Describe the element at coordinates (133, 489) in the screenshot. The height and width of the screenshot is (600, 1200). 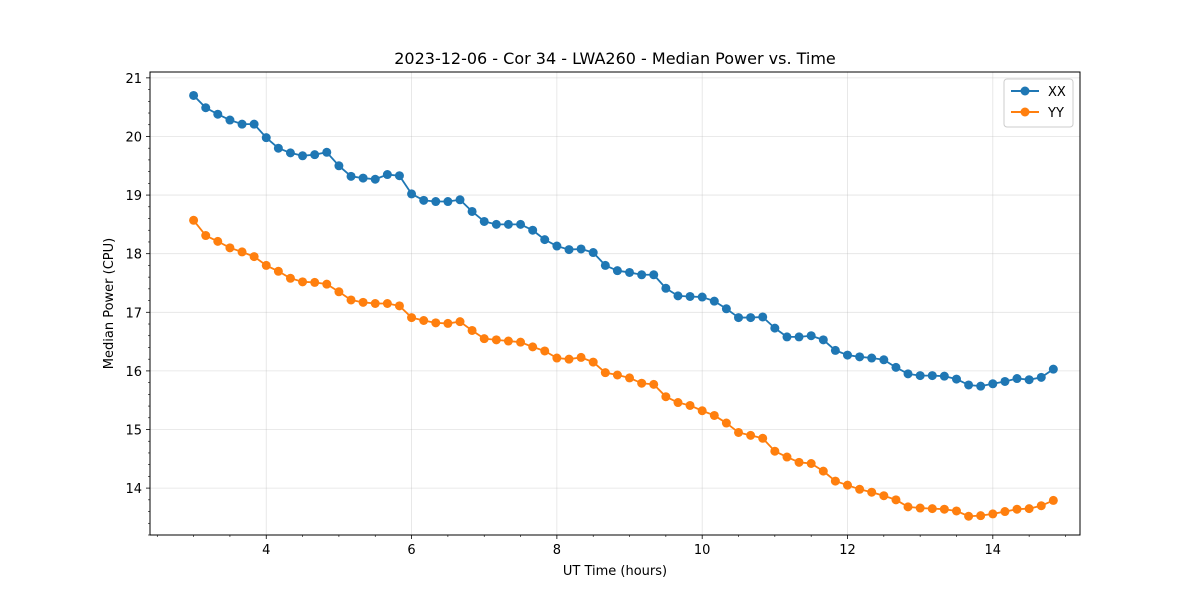
I see `y-tick-label: 14` at that location.